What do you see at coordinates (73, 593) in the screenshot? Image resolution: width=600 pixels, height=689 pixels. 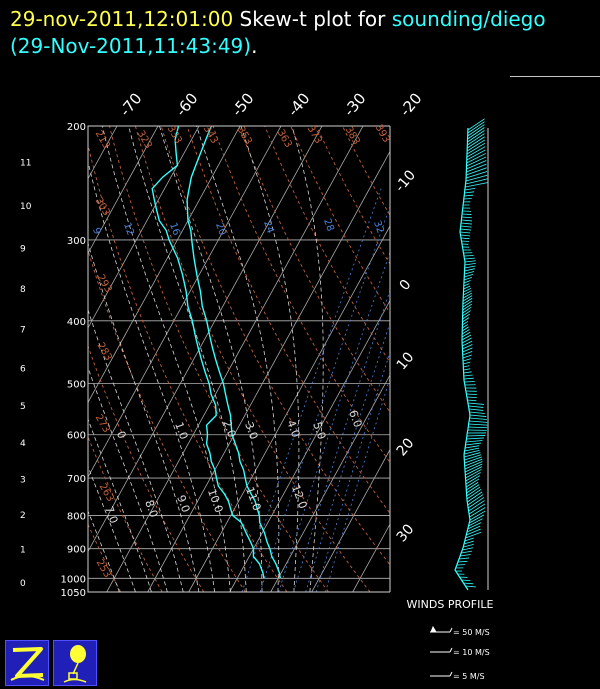 I see `pressure-tick-label: 1050` at bounding box center [73, 593].